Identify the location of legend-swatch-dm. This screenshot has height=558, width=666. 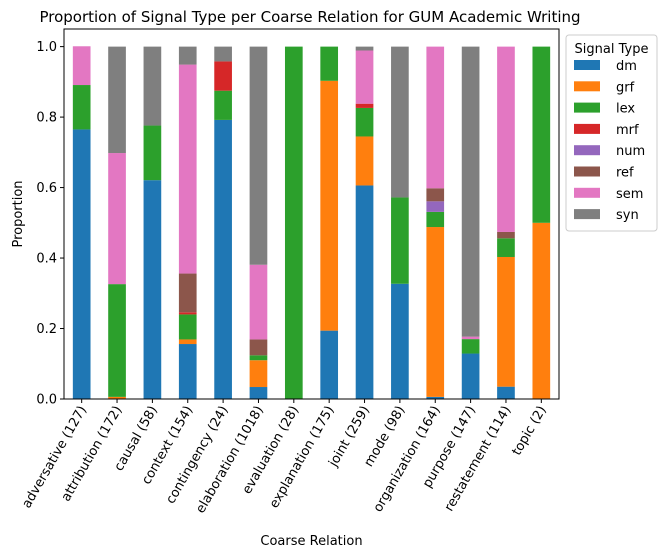
(587, 65).